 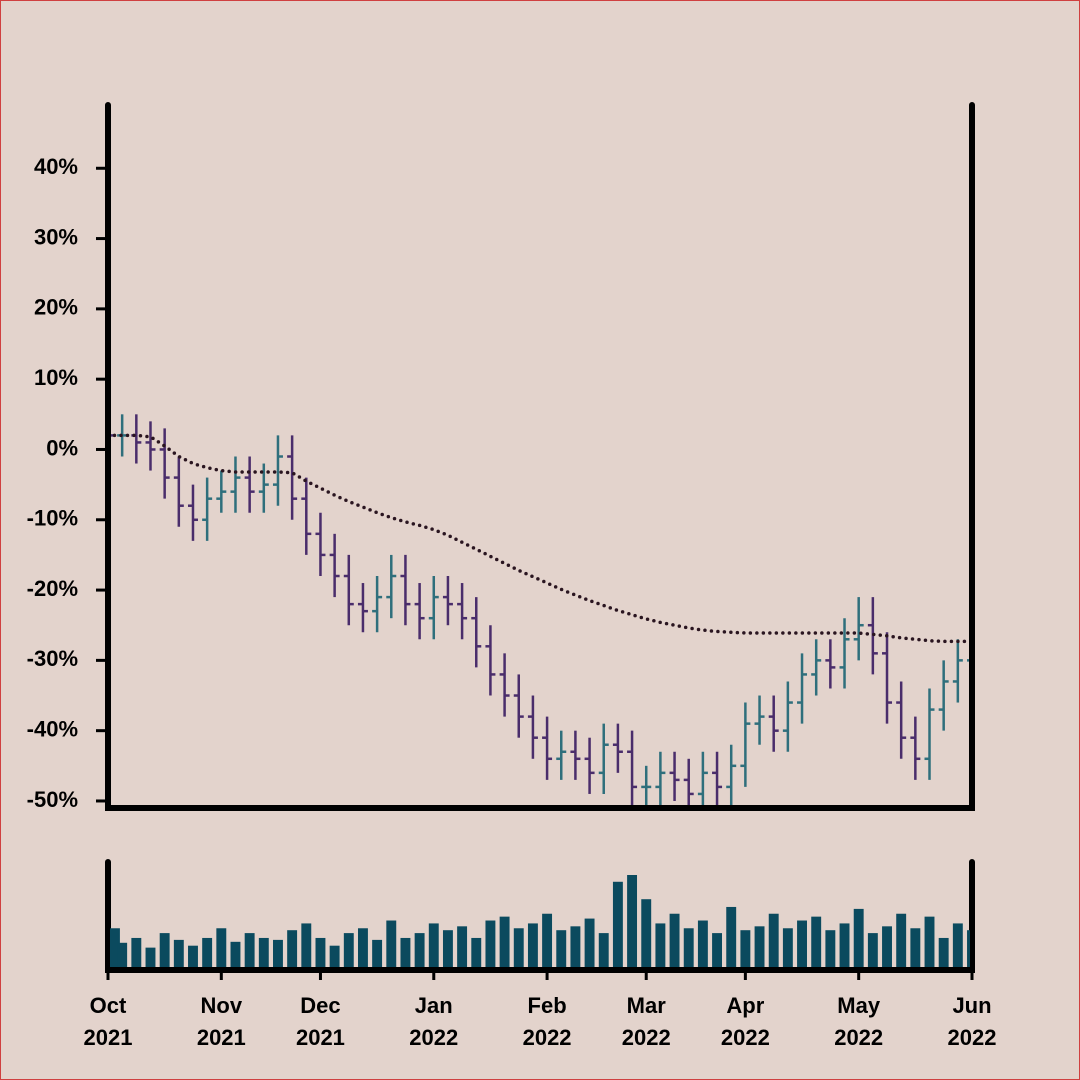 What do you see at coordinates (859, 1005) in the screenshot?
I see `x-tick-label-line: May` at bounding box center [859, 1005].